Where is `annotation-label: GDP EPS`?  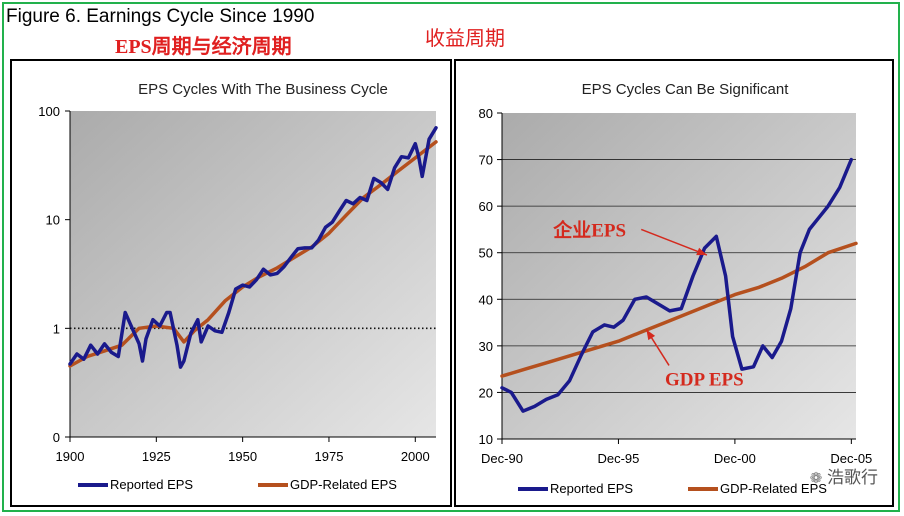 annotation-label: GDP EPS is located at coordinates (704, 379).